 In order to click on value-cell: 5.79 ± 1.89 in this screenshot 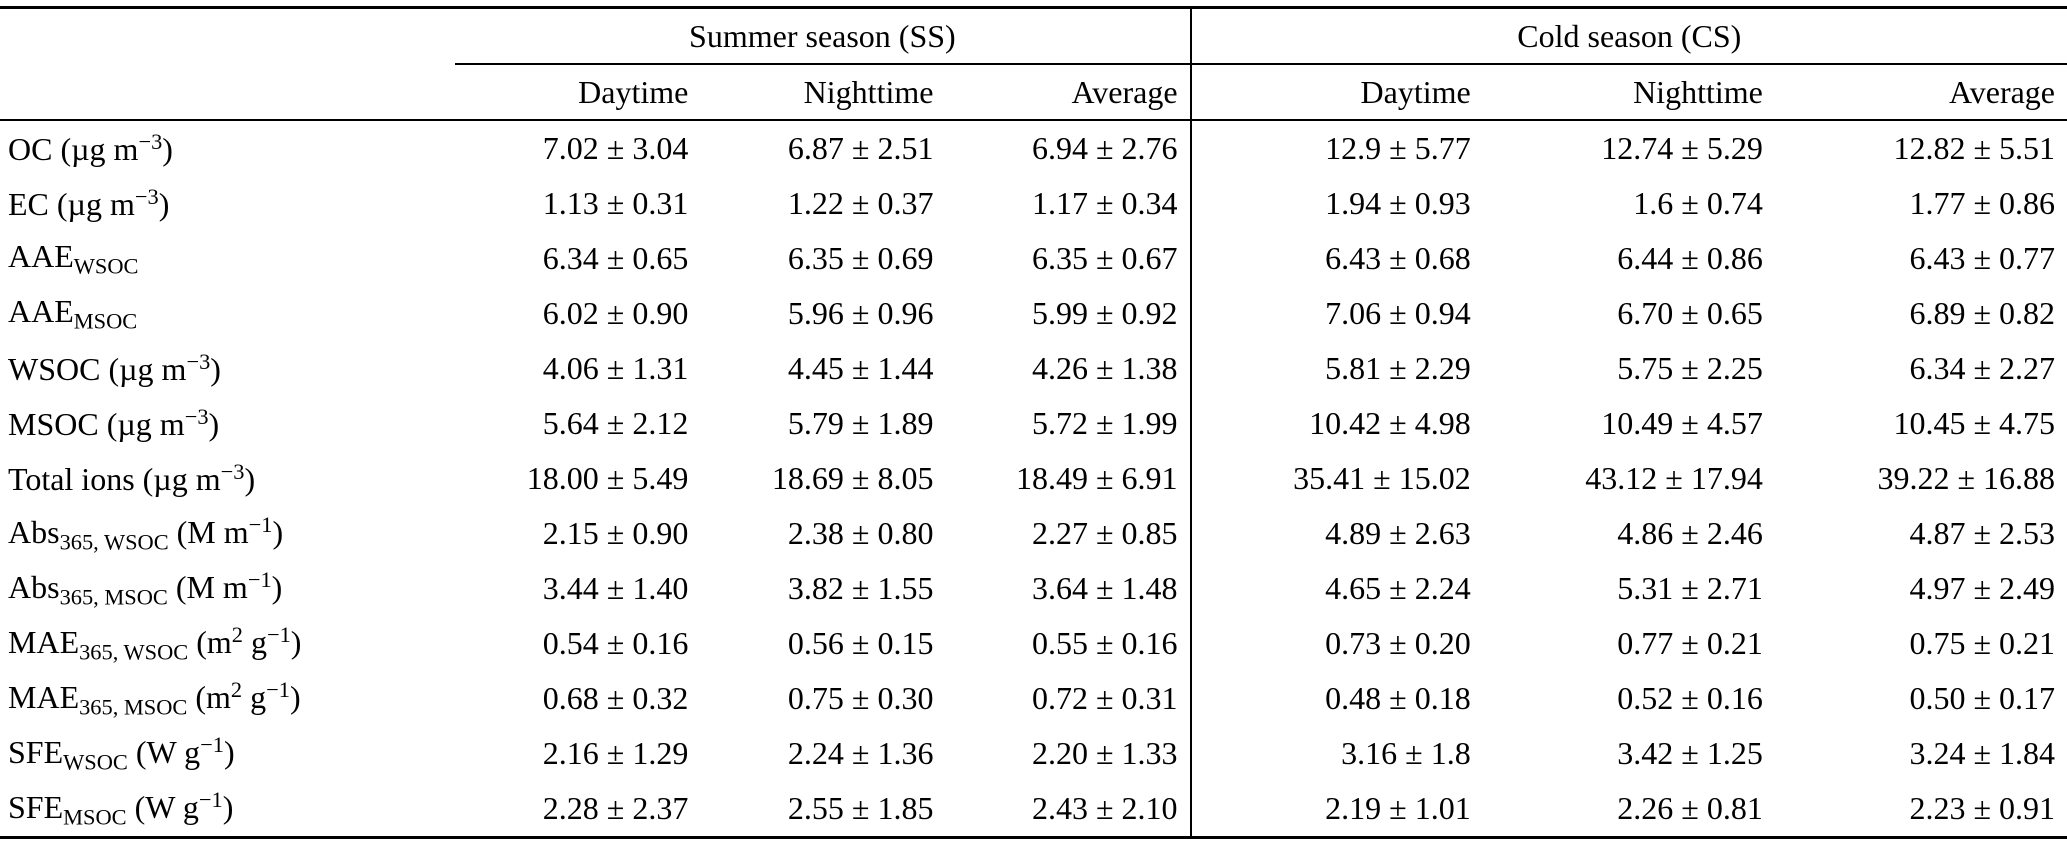, I will do `click(860, 423)`.